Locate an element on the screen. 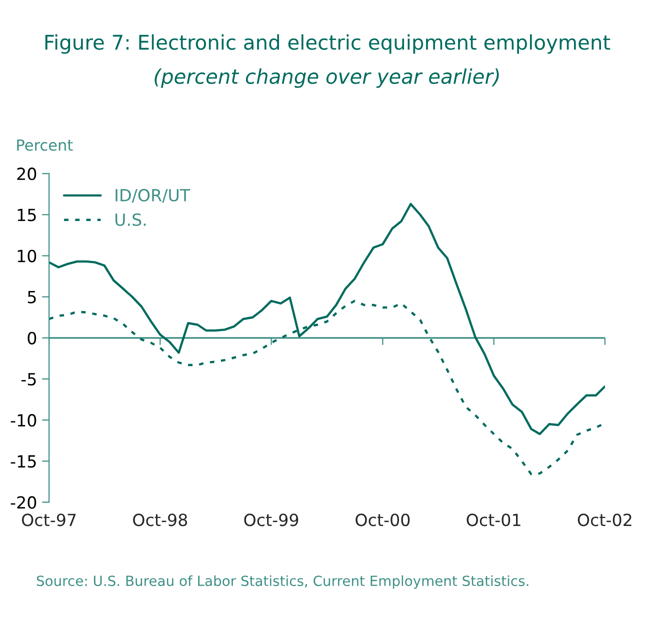  x-tick-label: Oct-98 is located at coordinates (160, 520).